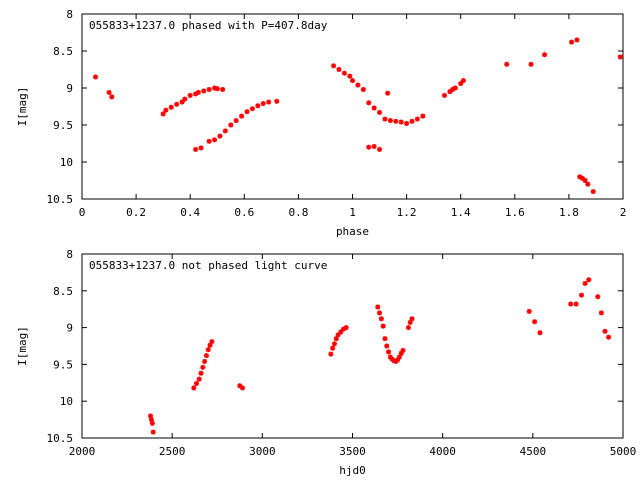  What do you see at coordinates (515, 212) in the screenshot?
I see `x-tick-label: 1.6` at bounding box center [515, 212].